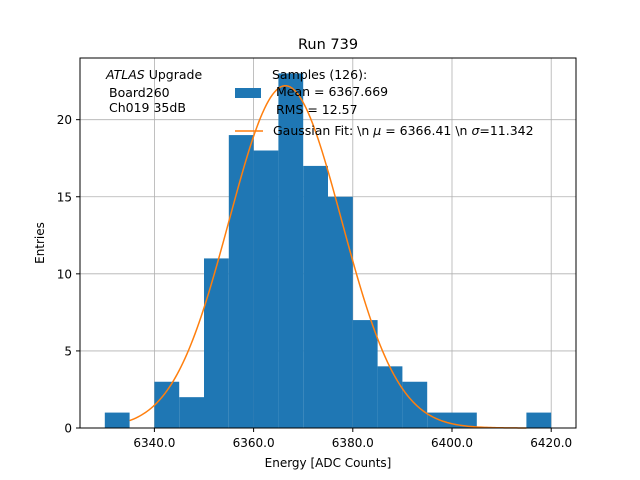  I want to click on legend-fit-sigma: σ, so click(475, 130).